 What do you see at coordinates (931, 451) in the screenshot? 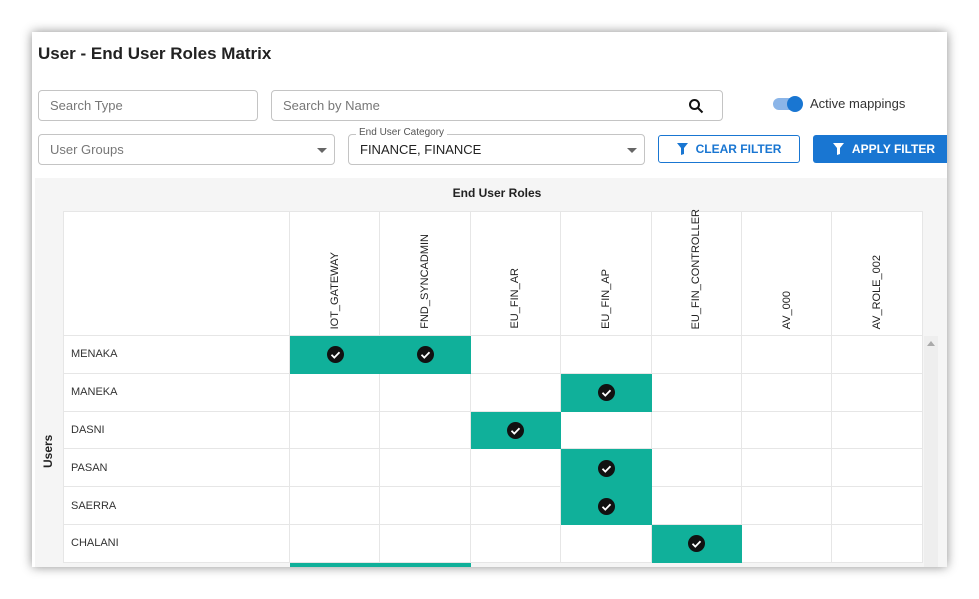
I see `scrollbar` at bounding box center [931, 451].